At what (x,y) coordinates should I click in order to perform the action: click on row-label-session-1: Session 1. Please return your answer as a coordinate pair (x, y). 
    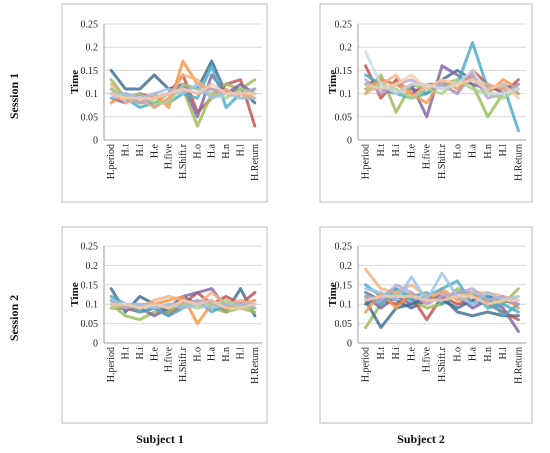
    Looking at the image, I should click on (14, 96).